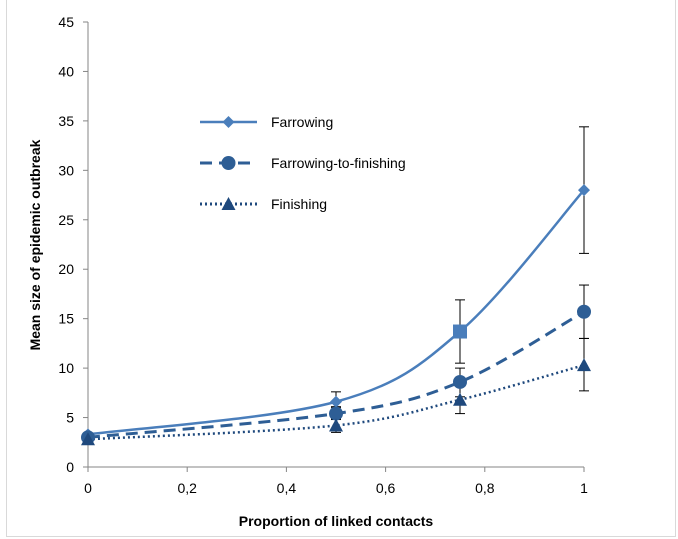 This screenshot has height=539, width=678. Describe the element at coordinates (66, 71) in the screenshot. I see `y-tick-label: 40` at that location.